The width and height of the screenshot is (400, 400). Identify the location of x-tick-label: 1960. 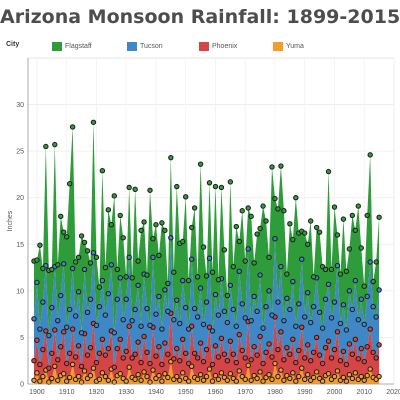
(216, 392).